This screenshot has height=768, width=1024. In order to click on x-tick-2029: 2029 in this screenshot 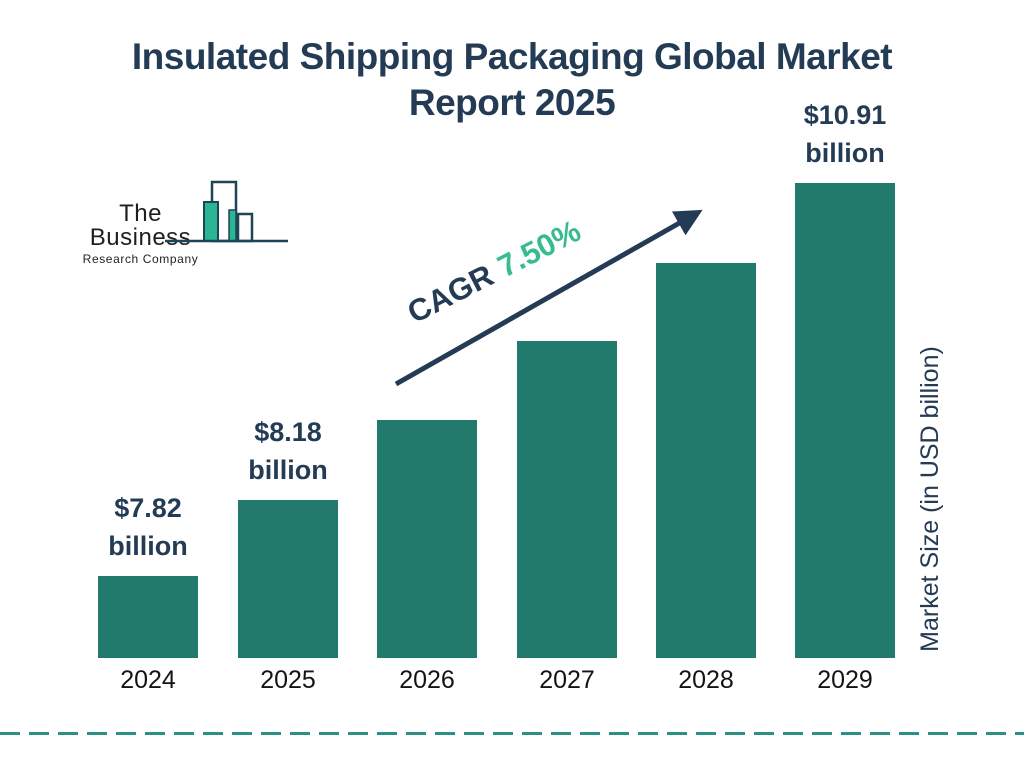, I will do `click(845, 680)`.